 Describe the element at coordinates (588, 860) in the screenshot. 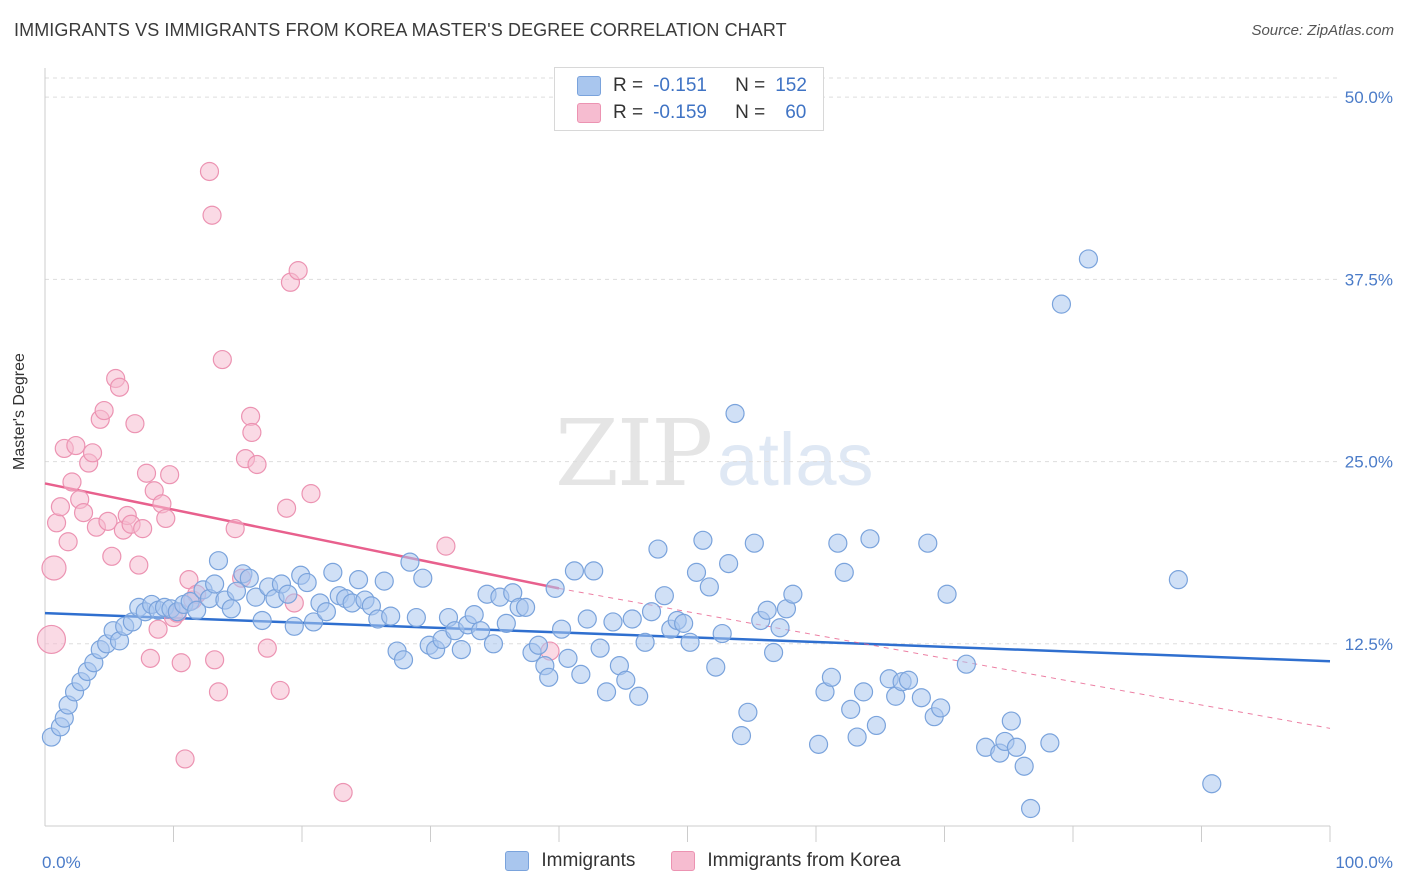

I see `bottom-legend-label: Immigrants` at that location.